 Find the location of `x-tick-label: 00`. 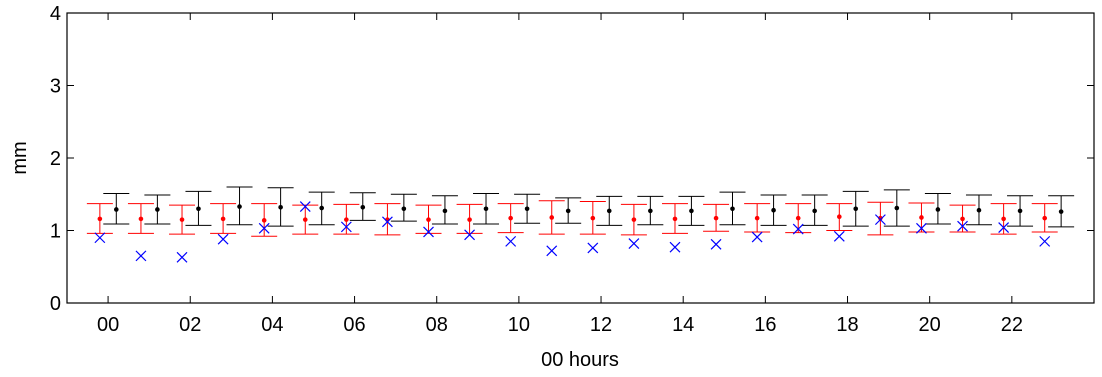

x-tick-label: 00 is located at coordinates (108, 325).